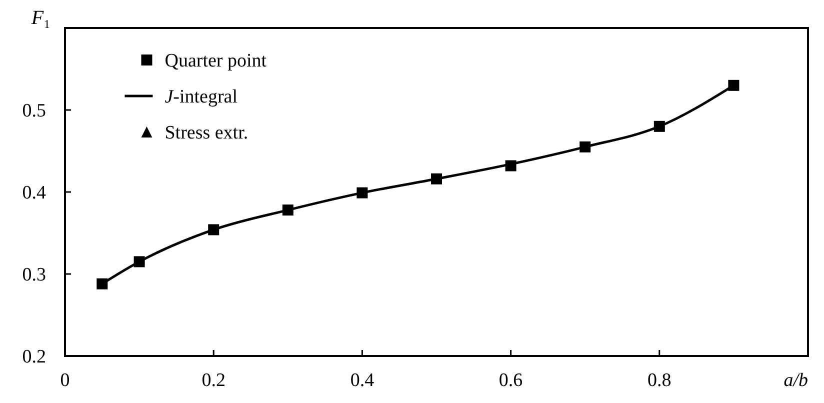 The height and width of the screenshot is (403, 824). I want to click on legend-label: Quarter point, so click(216, 61).